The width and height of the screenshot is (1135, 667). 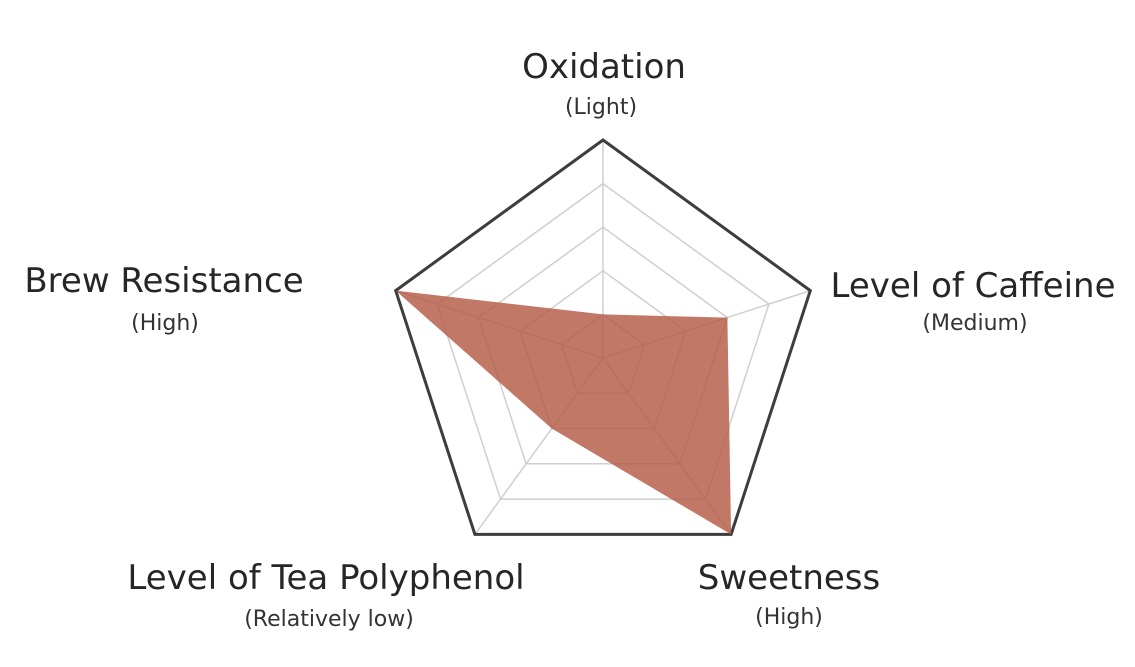 I want to click on axis-level-brew-resistance: (High), so click(x=165, y=323).